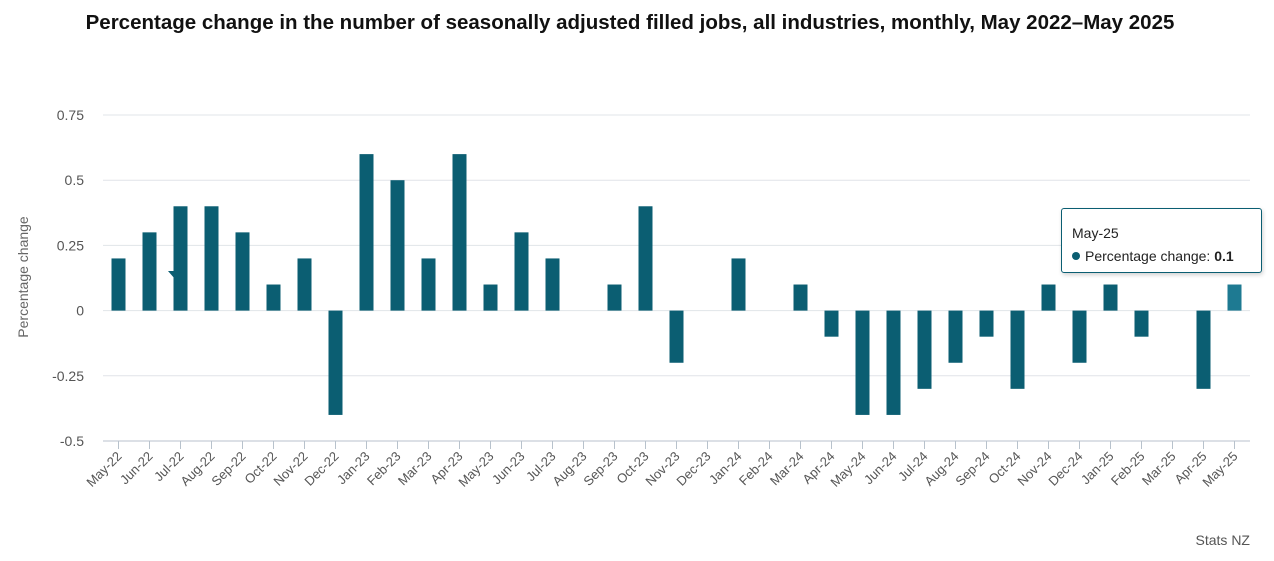  Describe the element at coordinates (1224, 256) in the screenshot. I see `tooltip-value: 0.1` at that location.